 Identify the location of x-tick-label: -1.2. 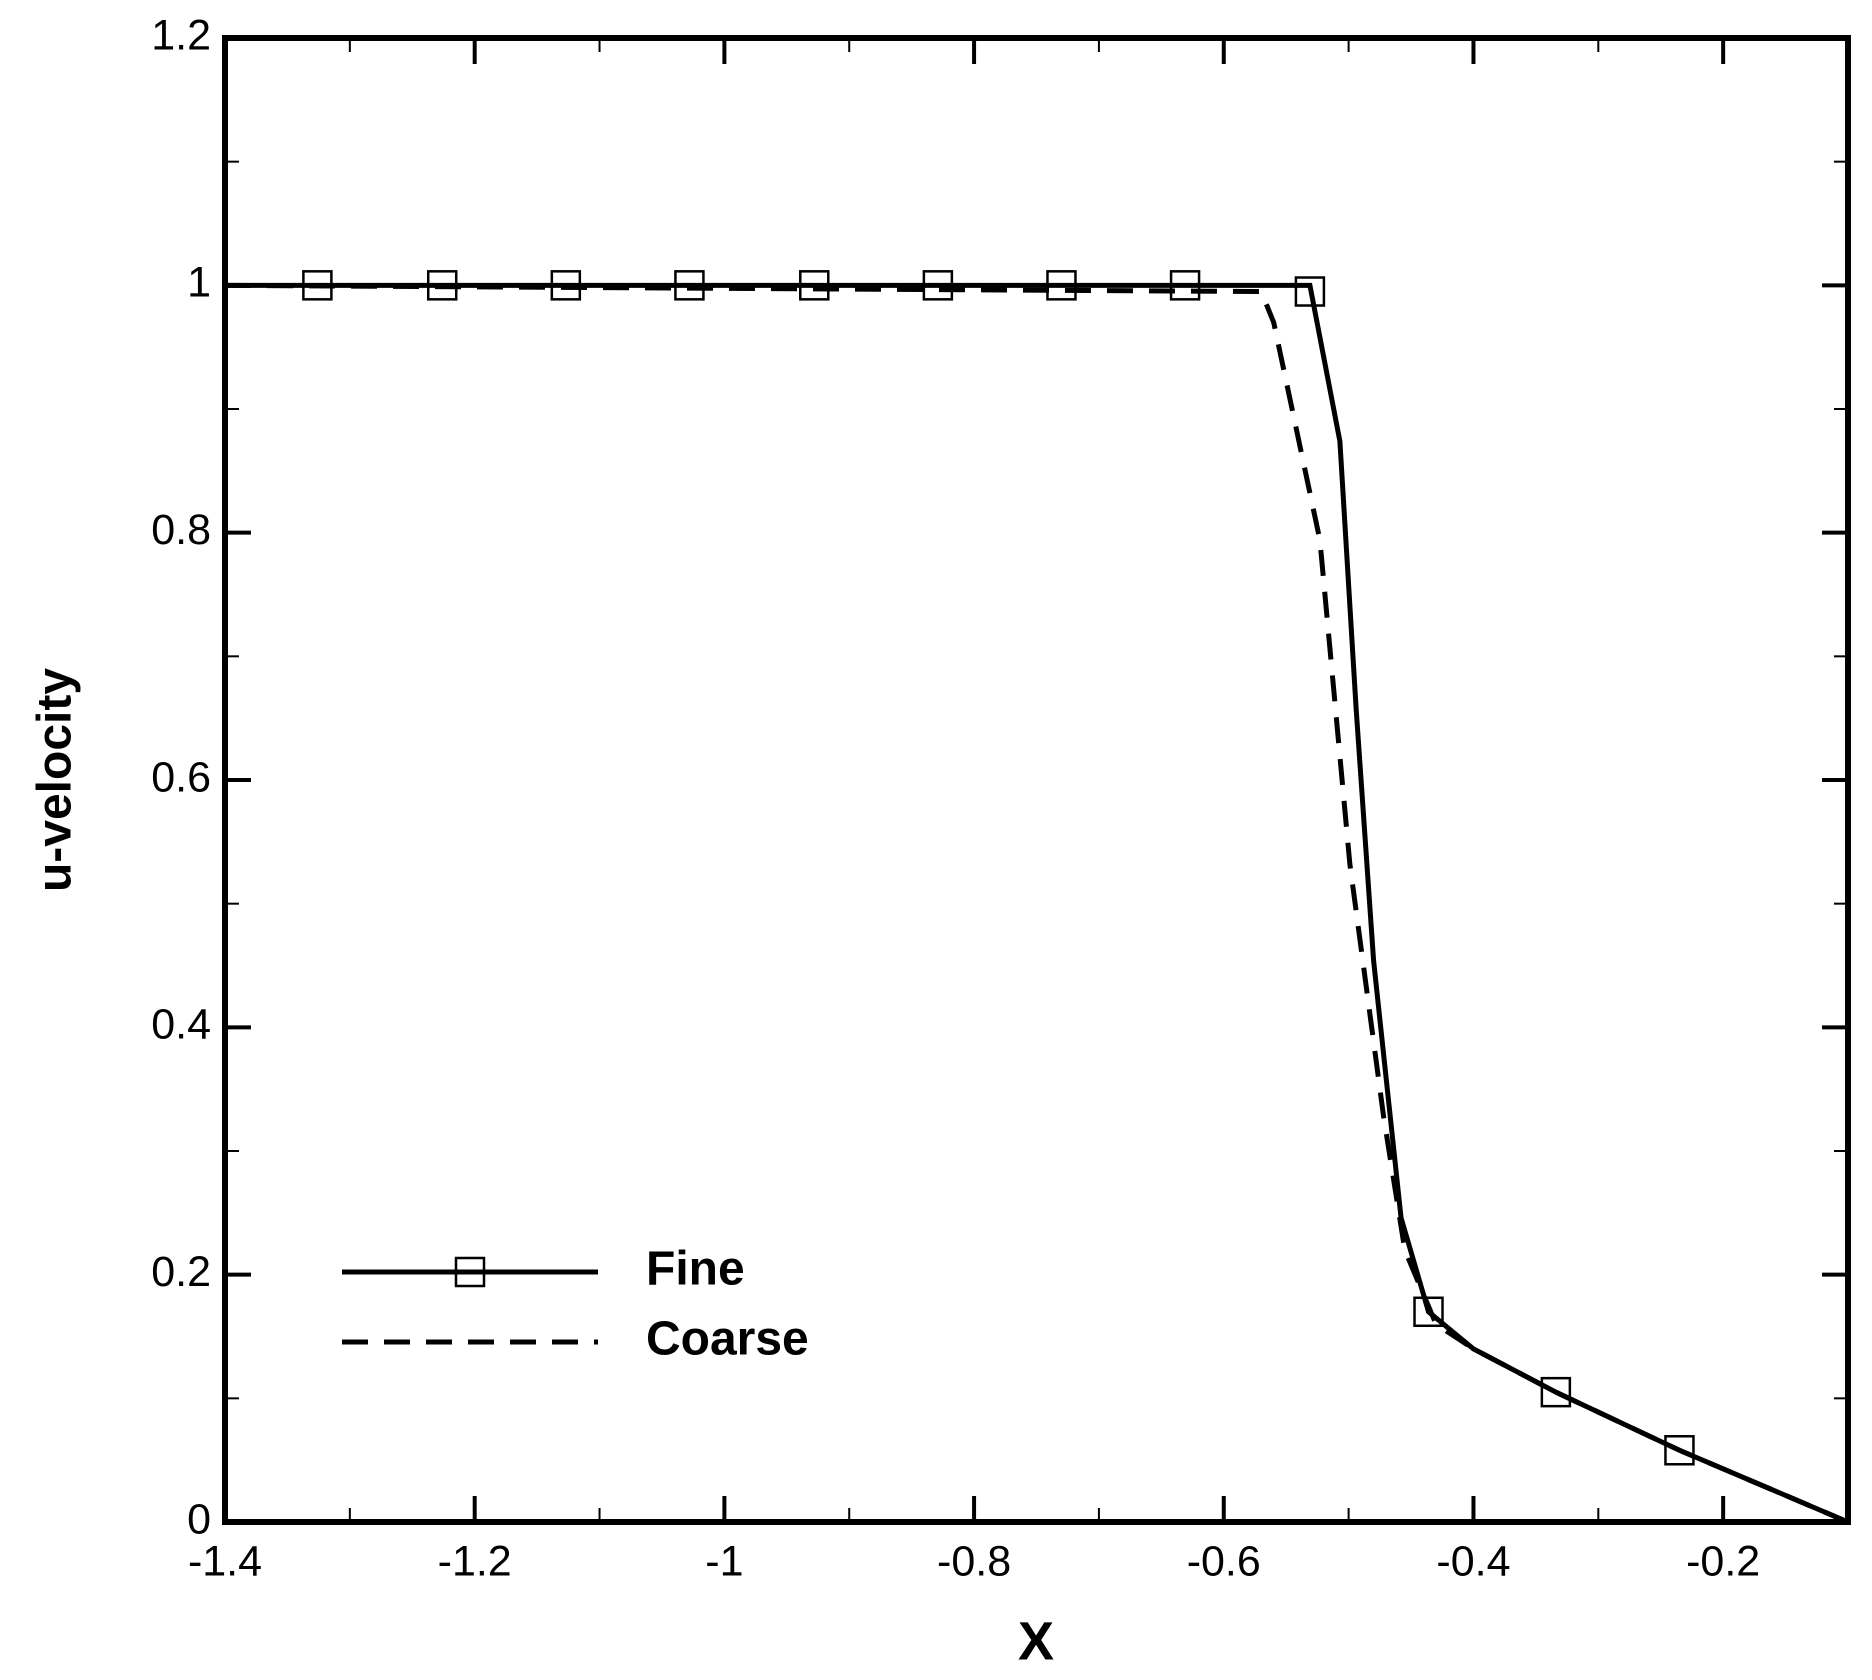
(475, 1561).